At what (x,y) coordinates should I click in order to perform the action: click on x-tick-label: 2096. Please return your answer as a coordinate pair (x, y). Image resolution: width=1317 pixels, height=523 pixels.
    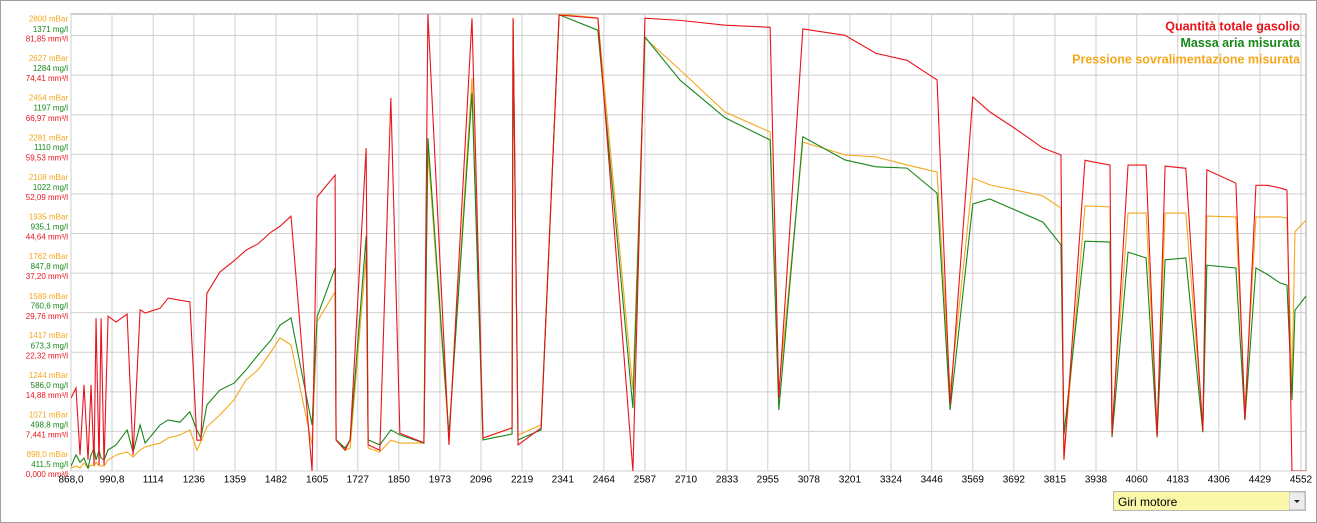
    Looking at the image, I should click on (481, 480).